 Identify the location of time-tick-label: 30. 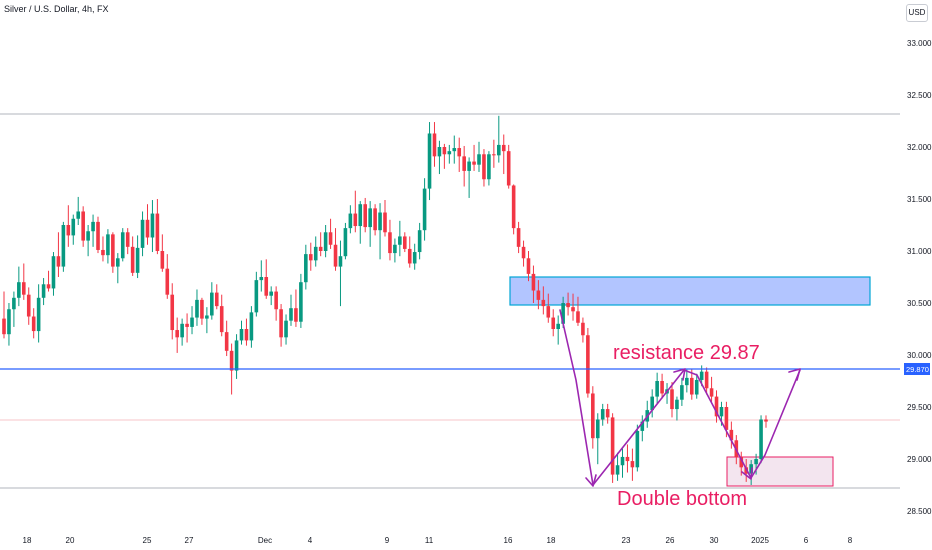
(714, 540).